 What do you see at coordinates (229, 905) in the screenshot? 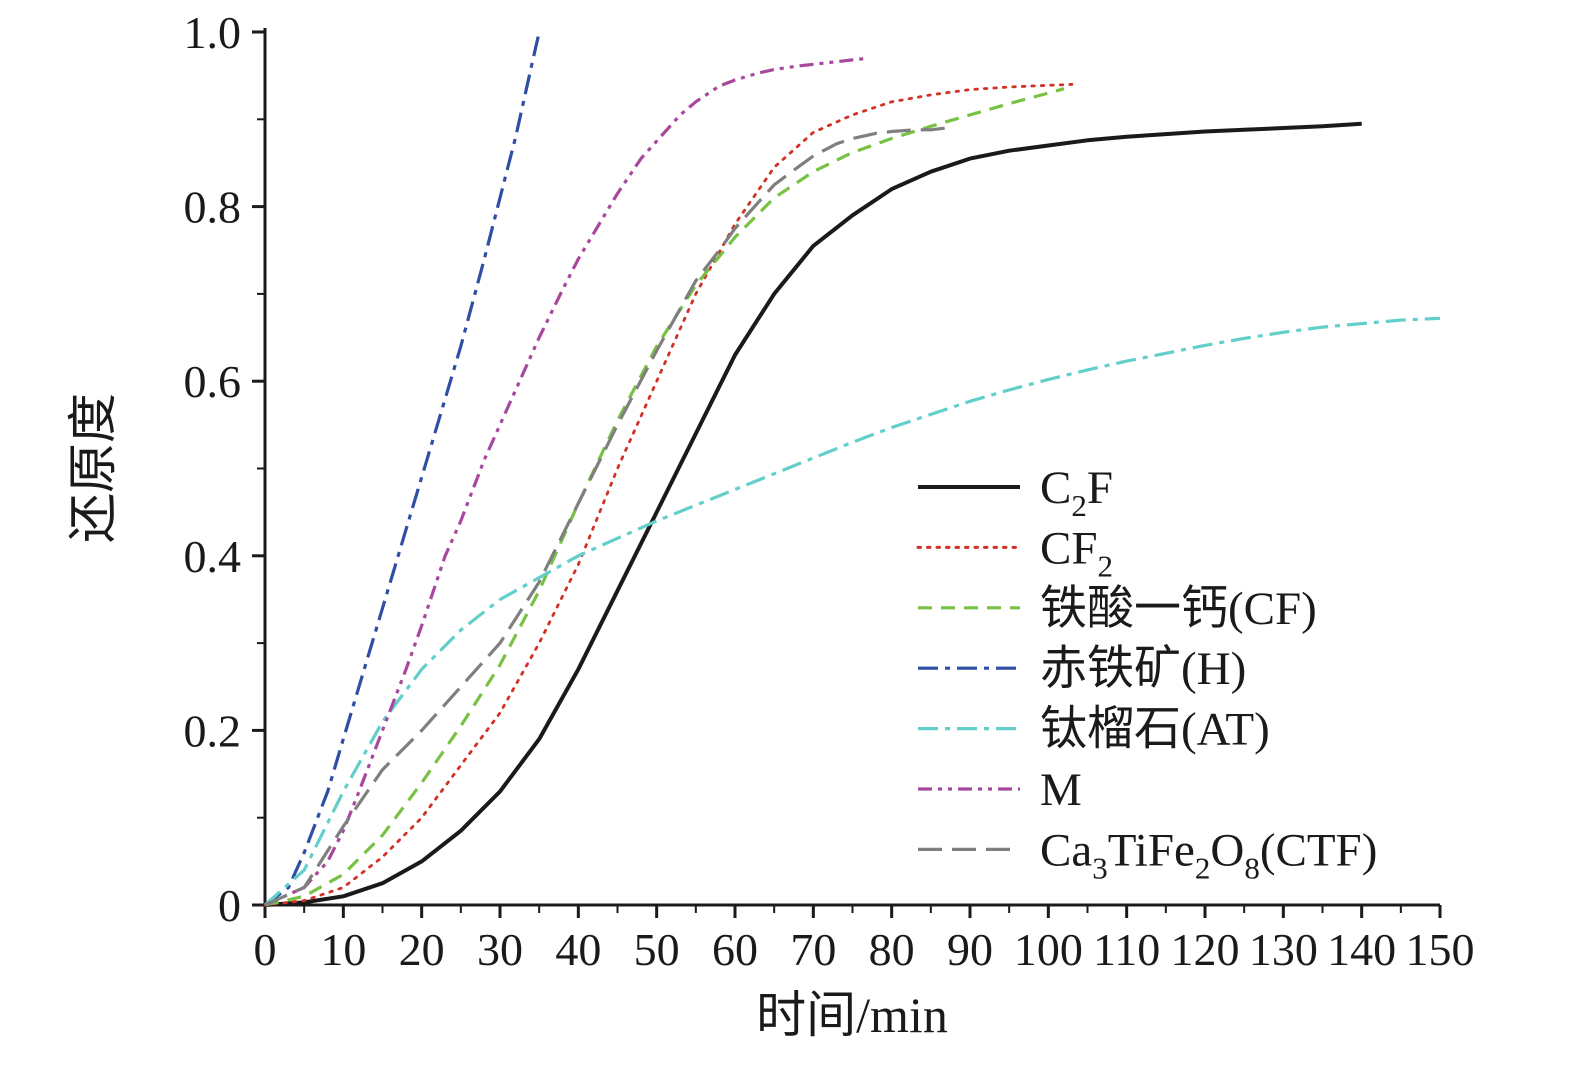
I see `y-tick-label: 0` at bounding box center [229, 905].